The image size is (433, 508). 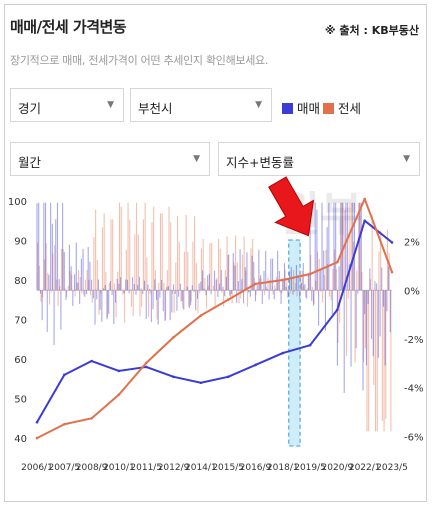 I want to click on page-title: 매매/전세 가격변동, so click(x=68, y=27).